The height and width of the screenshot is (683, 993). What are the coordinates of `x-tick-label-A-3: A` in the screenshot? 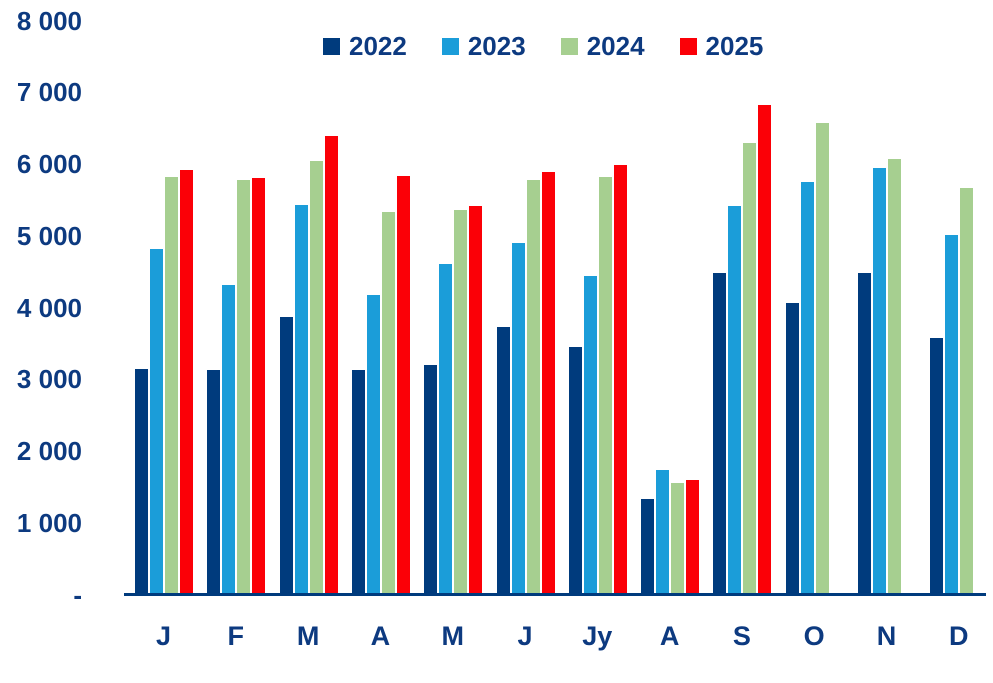 It's located at (380, 636).